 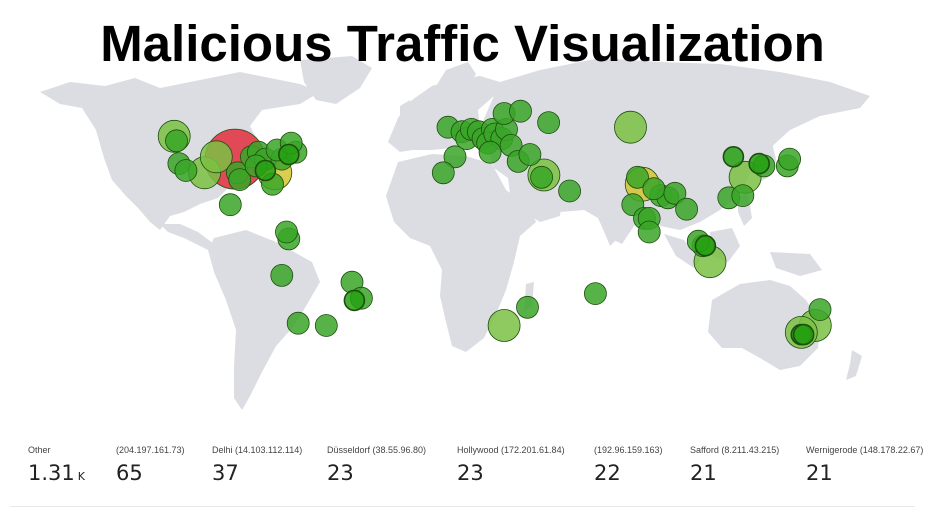 I want to click on page-title: Malicious Traffic Visualization, so click(x=462, y=43).